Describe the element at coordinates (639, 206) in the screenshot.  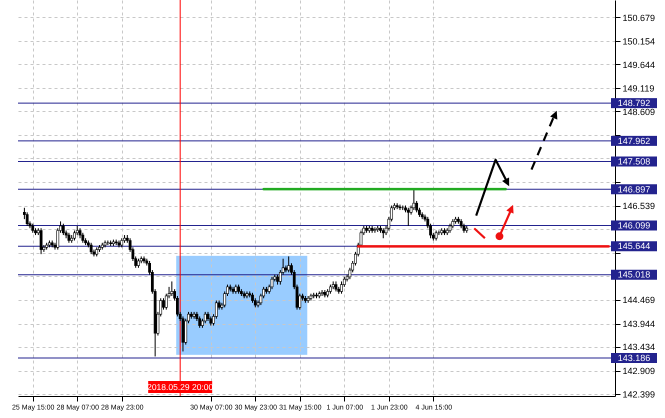
I see `y-tick-label: 146.539` at that location.